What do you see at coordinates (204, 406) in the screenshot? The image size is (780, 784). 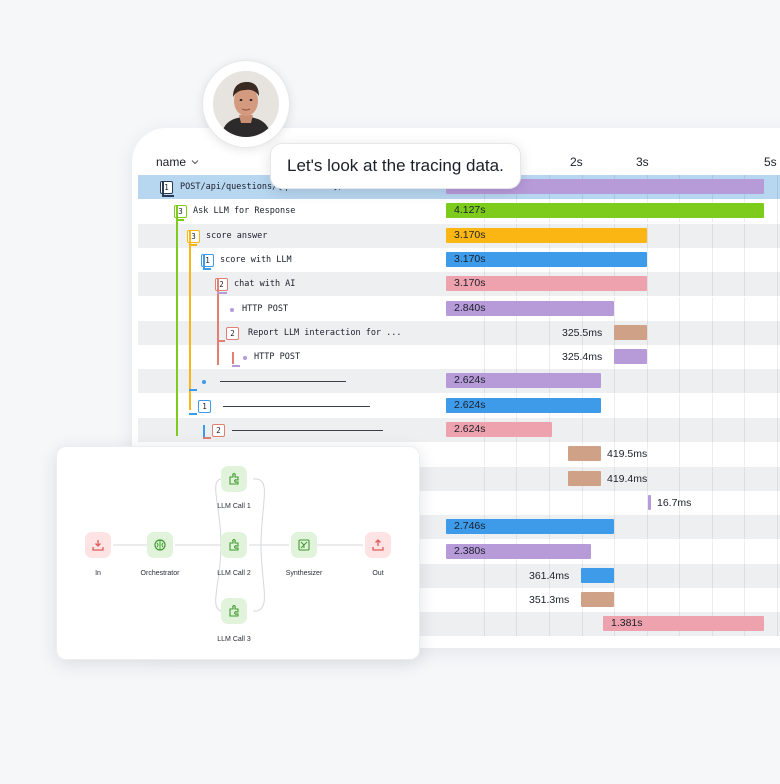 I see `span-count-badge: 1` at bounding box center [204, 406].